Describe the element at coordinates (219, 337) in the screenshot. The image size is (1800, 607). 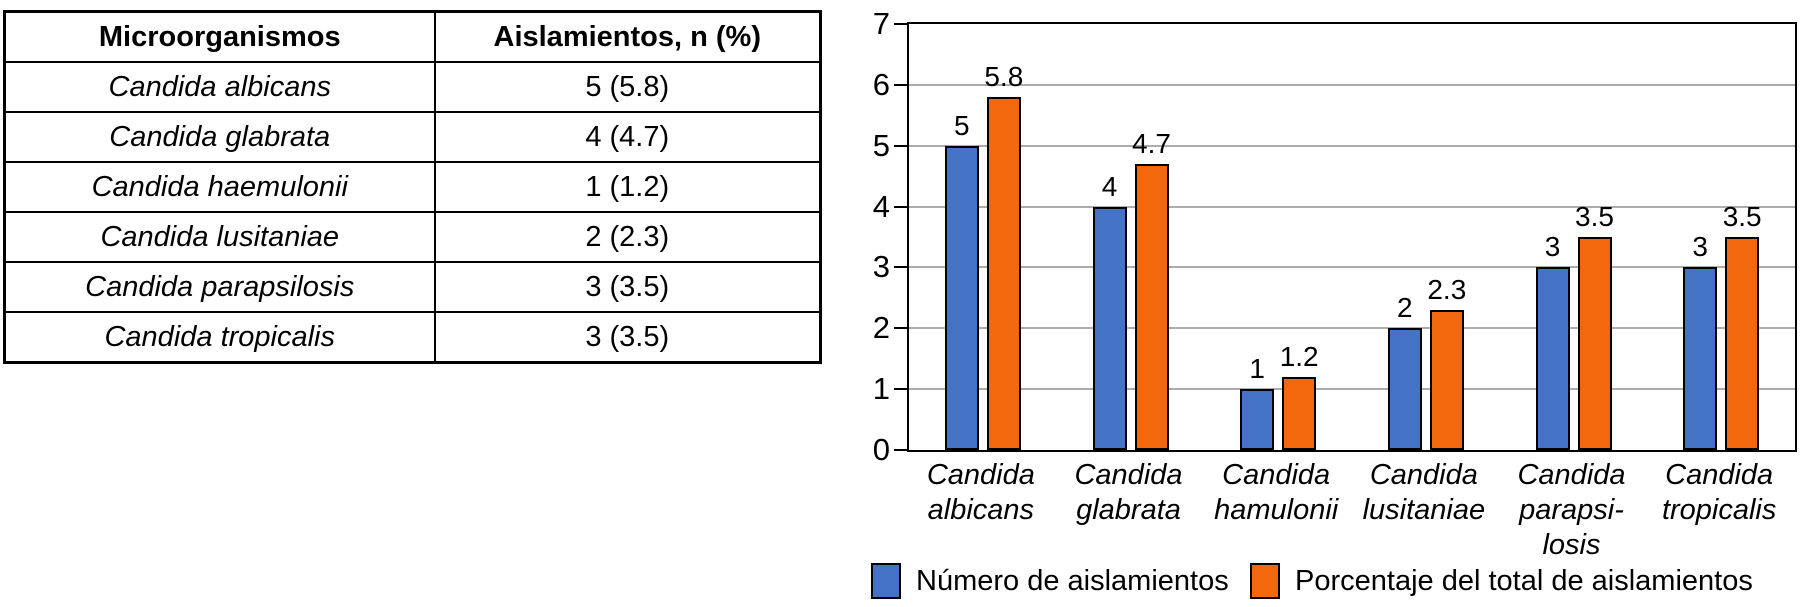
I see `species-cell: Candida tropicalis` at that location.